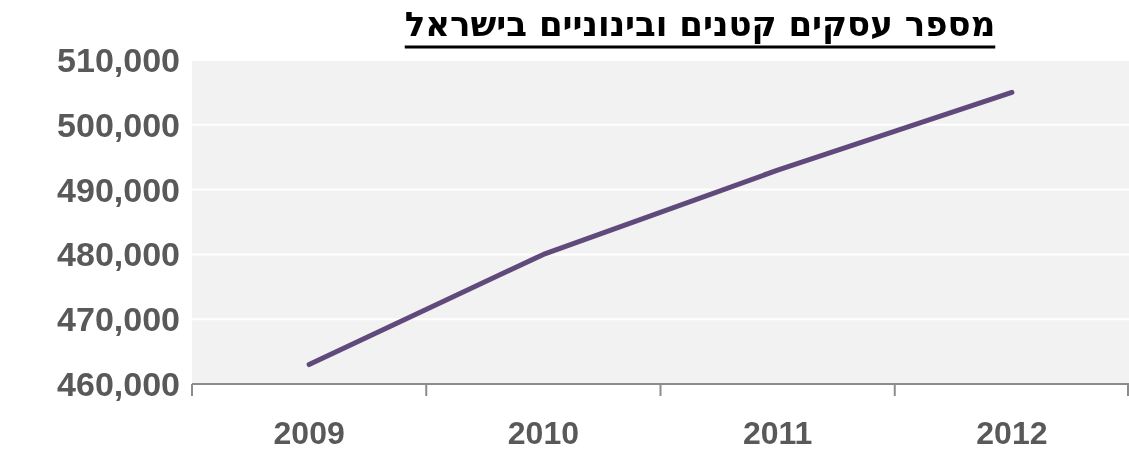 The height and width of the screenshot is (450, 1129). What do you see at coordinates (118, 189) in the screenshot?
I see `y-tick-label: 490,000` at bounding box center [118, 189].